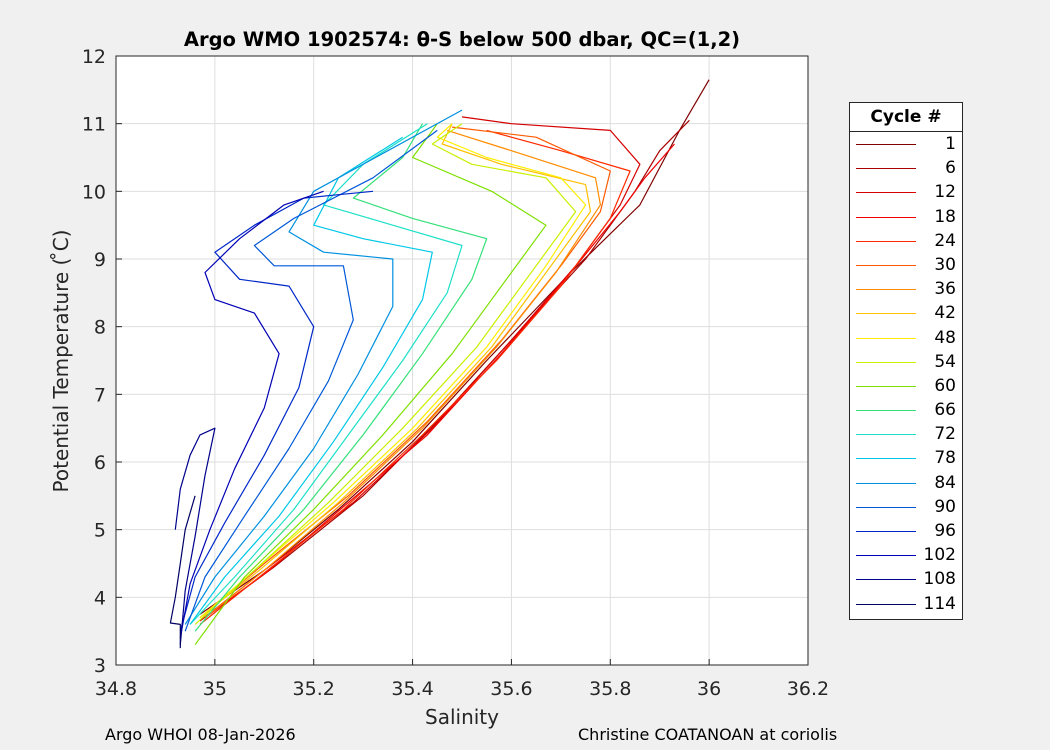 Image resolution: width=1050 pixels, height=750 pixels. I want to click on legend-item: 114, so click(906, 604).